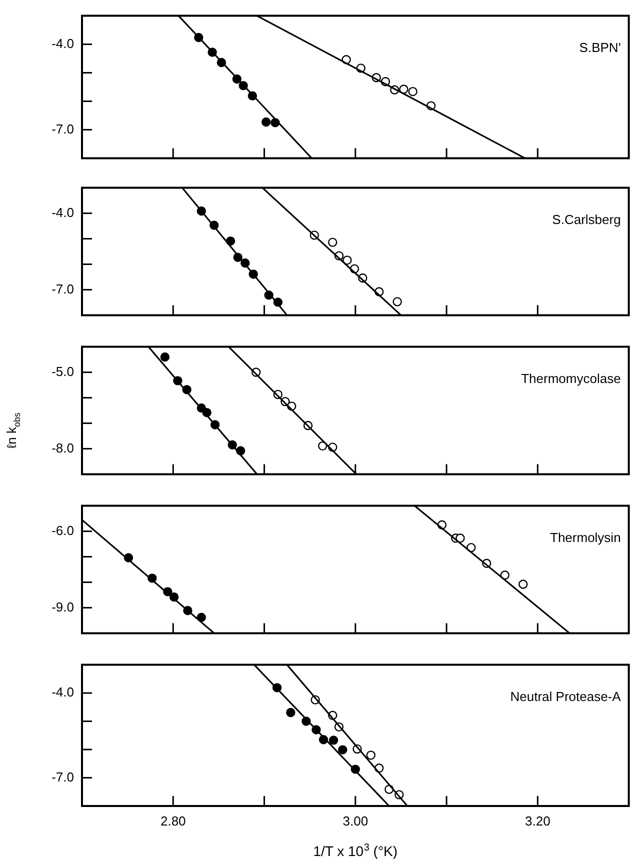 Image resolution: width=634 pixels, height=859 pixels. What do you see at coordinates (355, 820) in the screenshot?
I see `x-tick-label: 3.00` at bounding box center [355, 820].